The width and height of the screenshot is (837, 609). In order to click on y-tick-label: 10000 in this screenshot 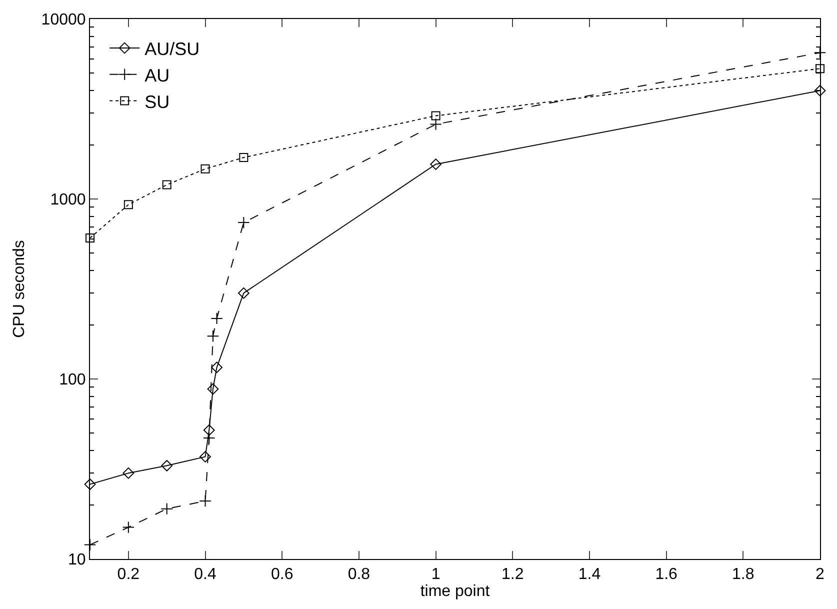, I will do `click(63, 20)`.